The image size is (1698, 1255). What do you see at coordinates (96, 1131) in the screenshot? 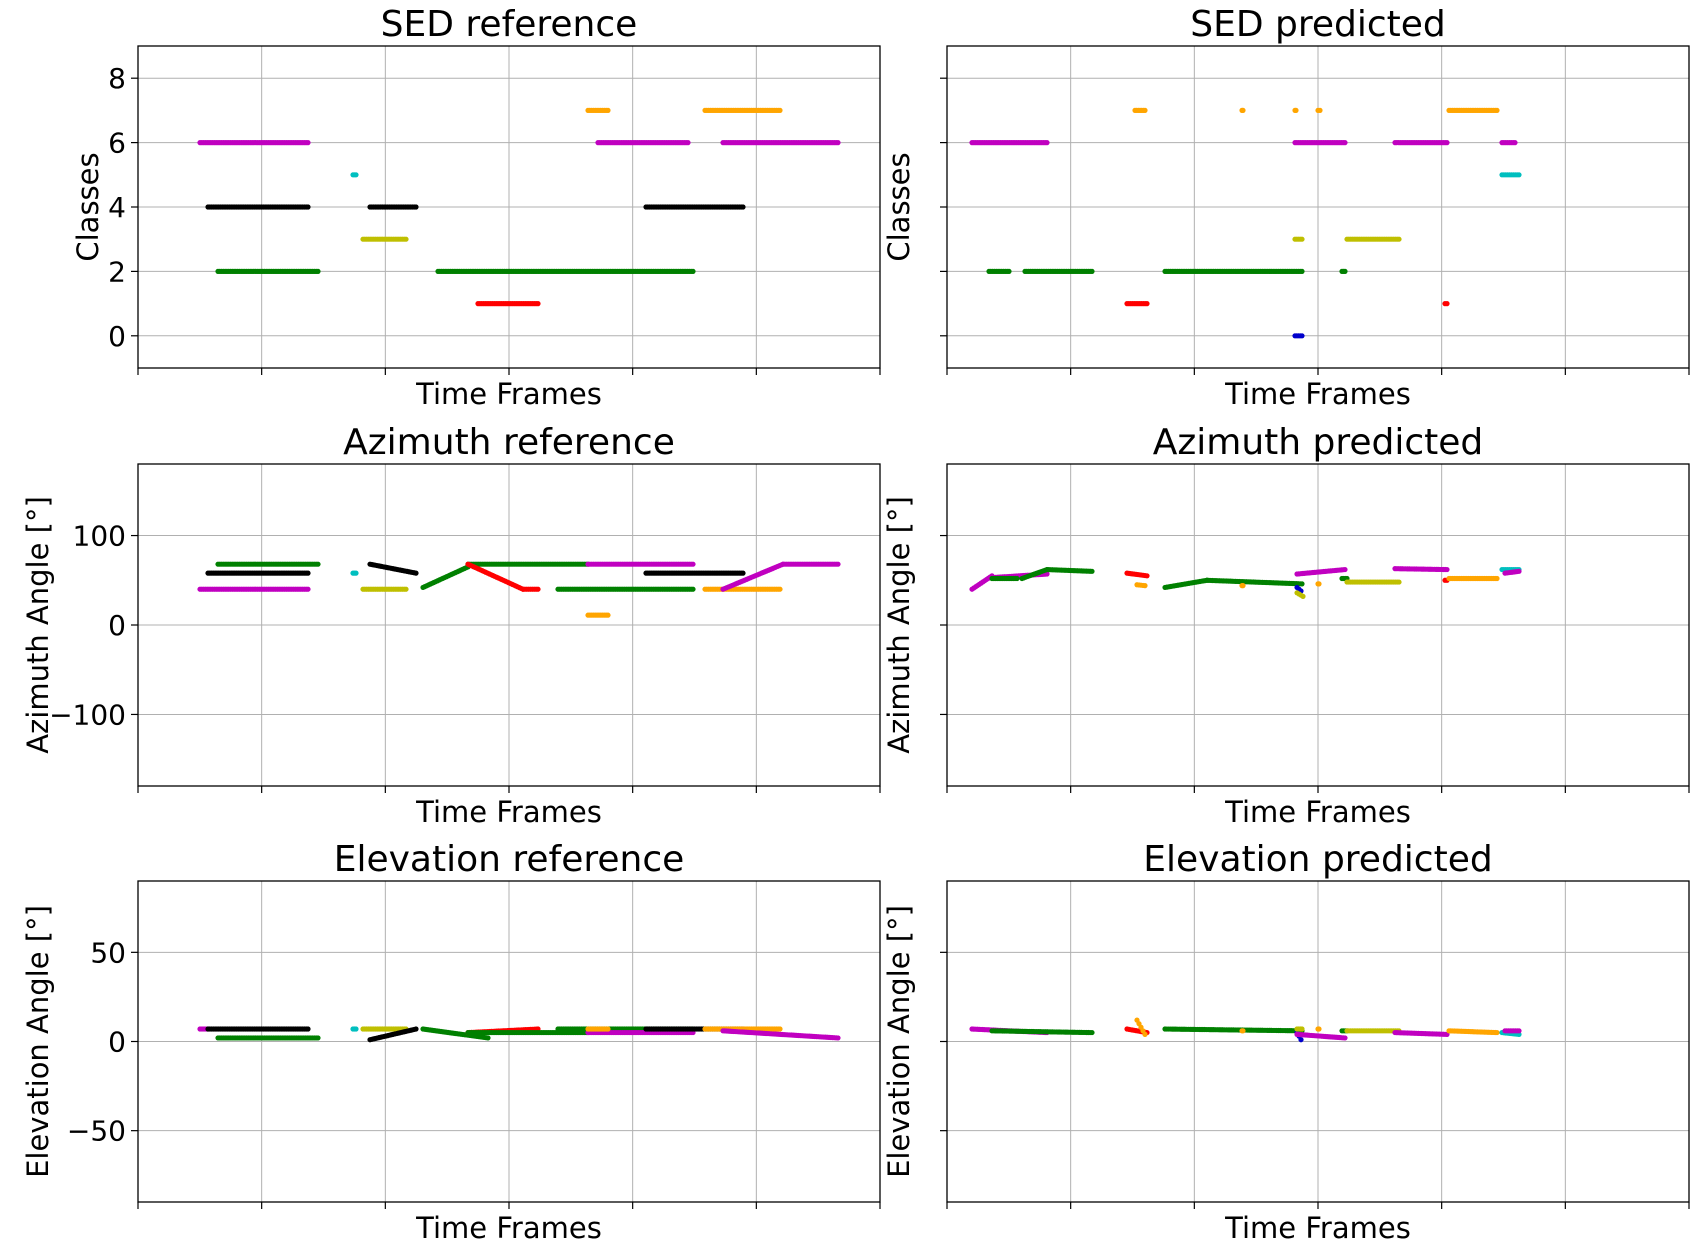
I see `y-tick-label: −50` at bounding box center [96, 1131].